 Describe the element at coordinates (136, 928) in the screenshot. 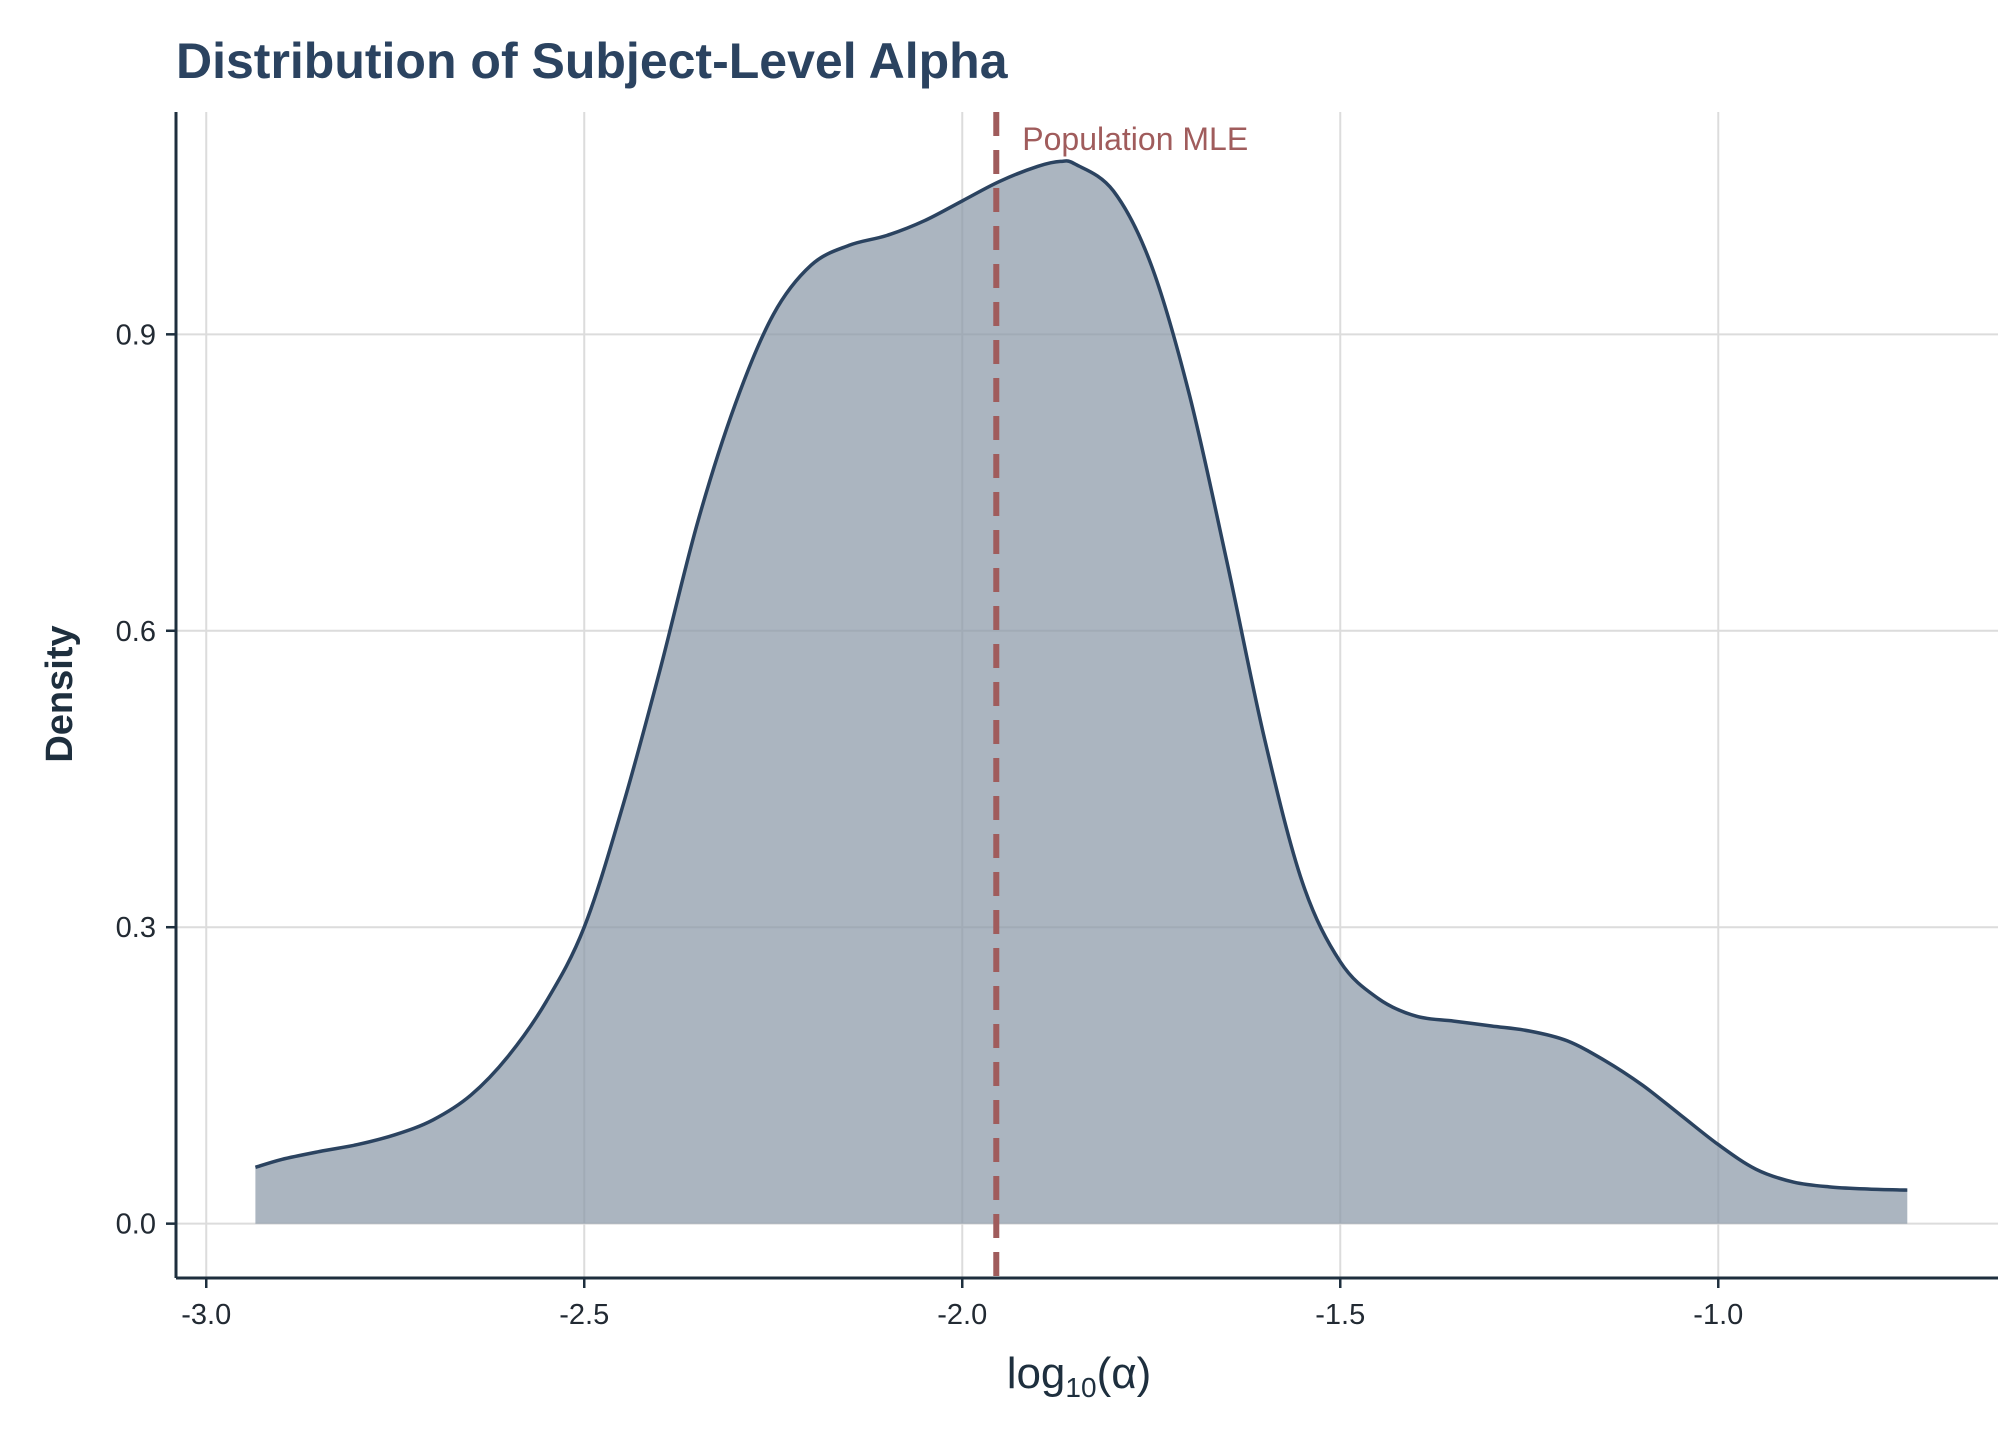

I see `y-tick-label: 0.3` at that location.